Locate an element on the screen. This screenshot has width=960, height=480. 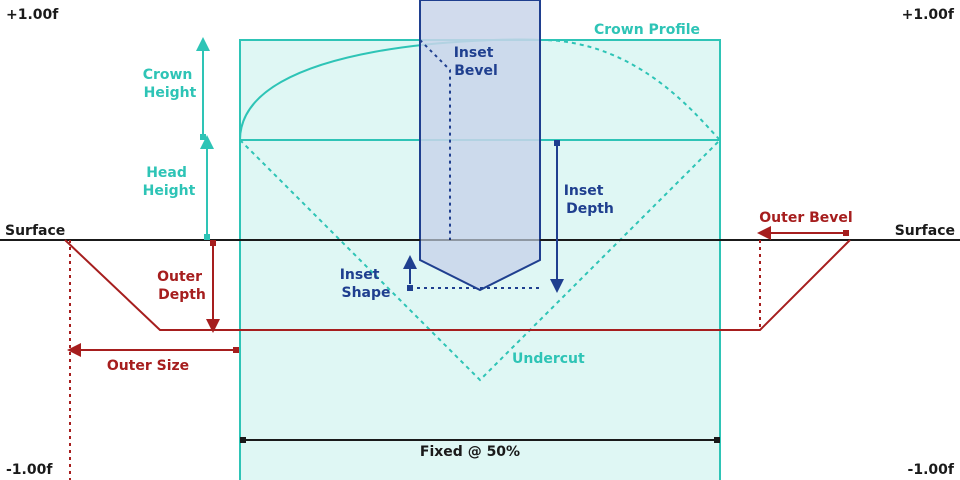
label-crown-profile: Crown Profile is located at coordinates (647, 30).